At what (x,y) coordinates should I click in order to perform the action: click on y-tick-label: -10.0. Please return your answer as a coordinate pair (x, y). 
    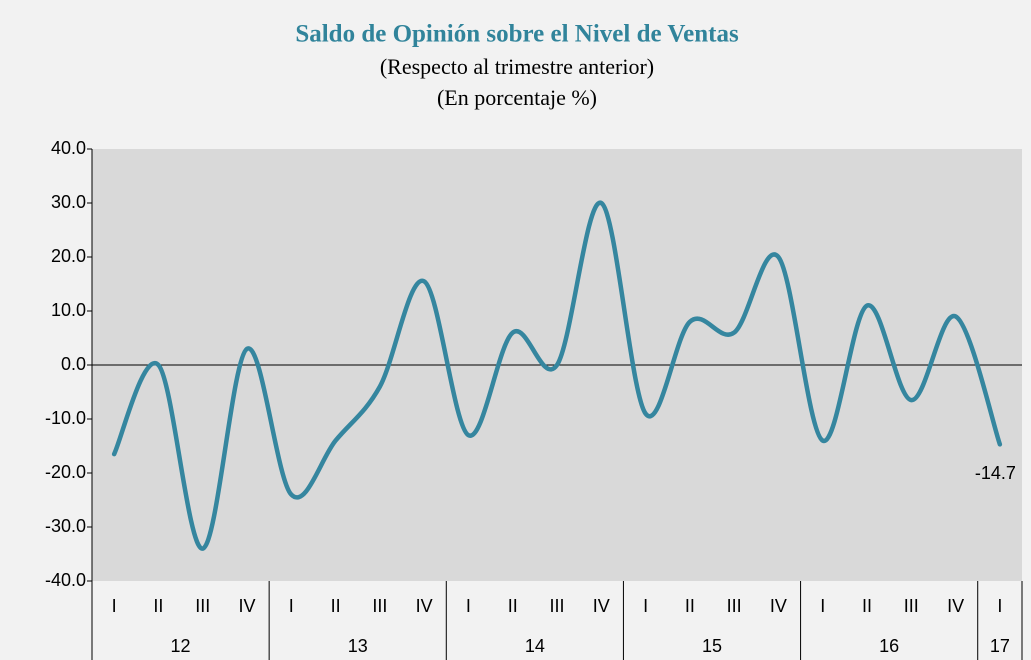
    Looking at the image, I should click on (65, 418).